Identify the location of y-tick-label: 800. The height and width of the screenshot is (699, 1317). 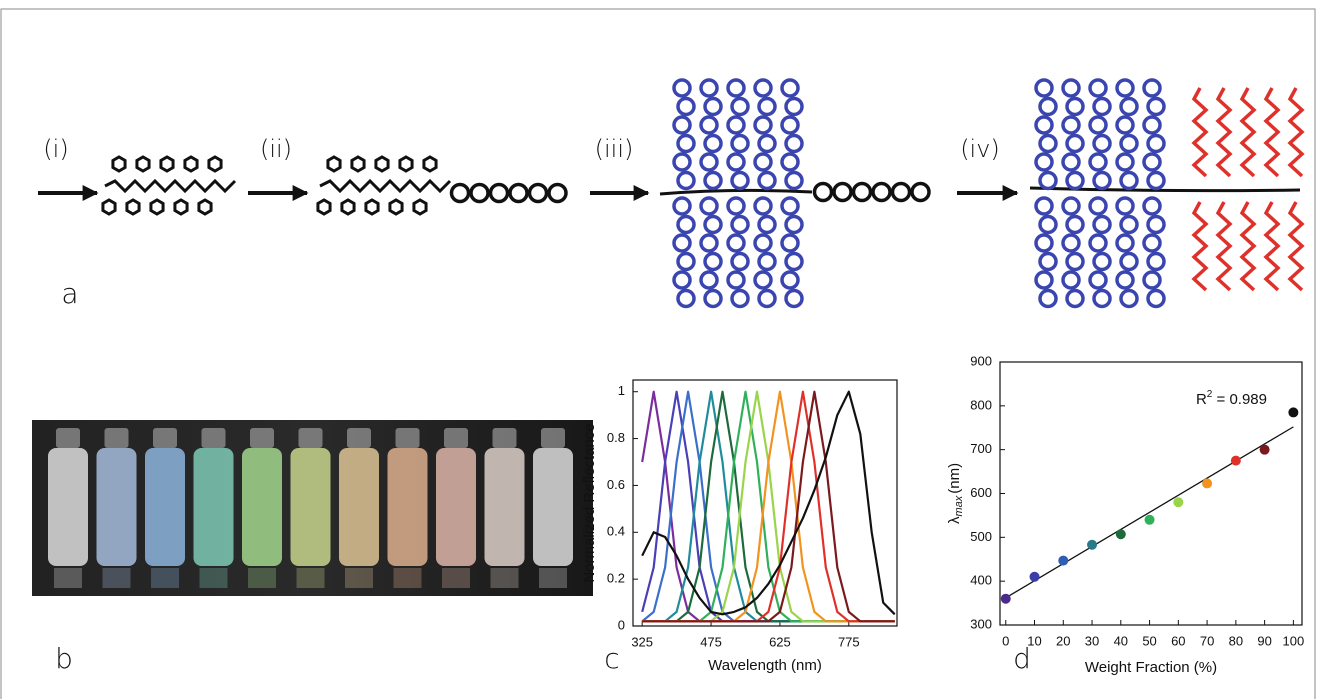
(981, 404).